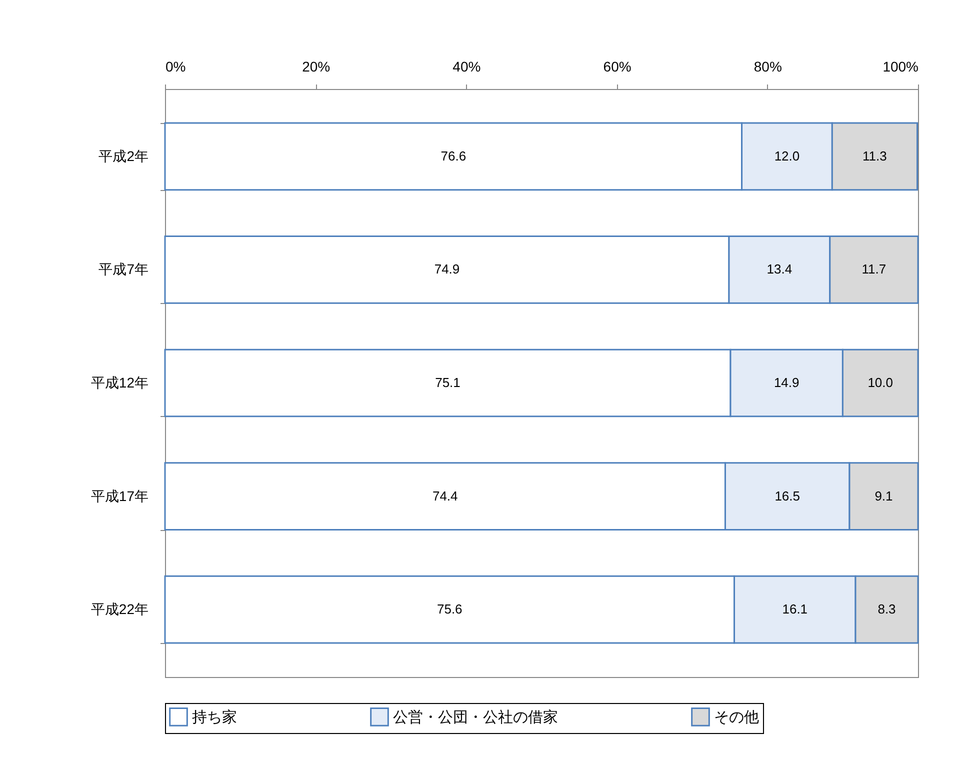 The height and width of the screenshot is (776, 976). I want to click on legend-label: 公営・公団・公社の借家, so click(475, 717).